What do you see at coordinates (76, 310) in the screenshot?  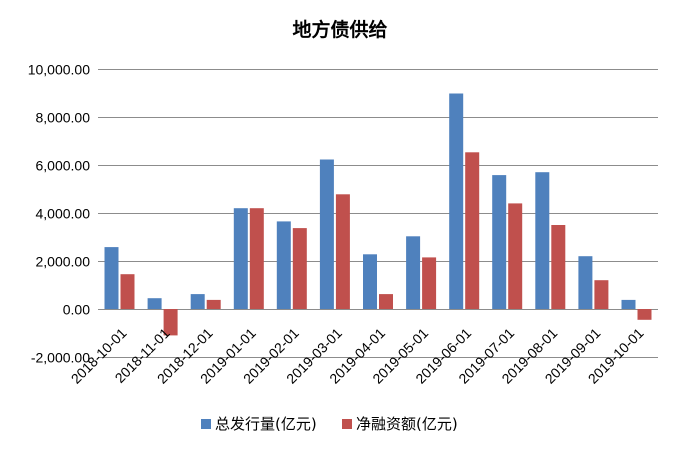 I see `y-tick-label: 0.00` at bounding box center [76, 310].